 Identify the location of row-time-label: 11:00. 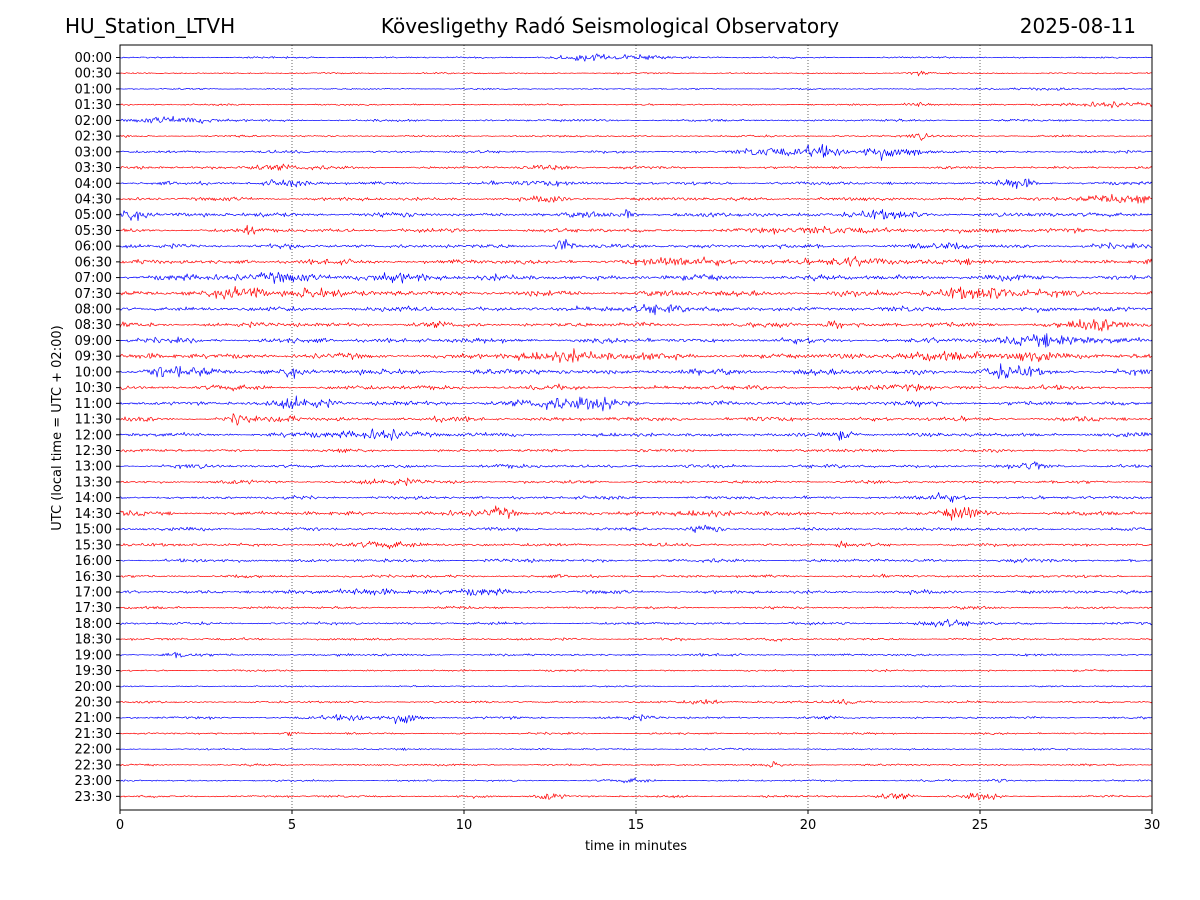
(93, 404).